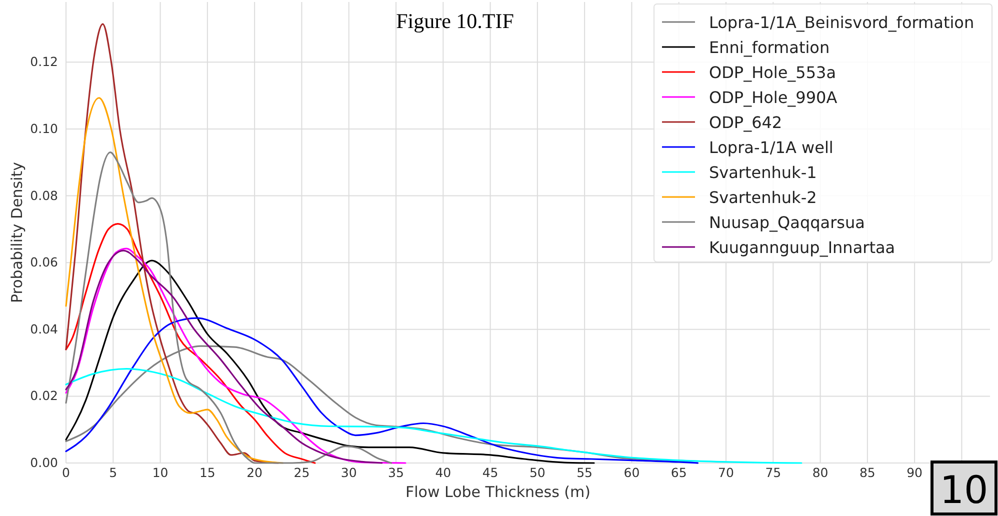 The height and width of the screenshot is (516, 998). What do you see at coordinates (44, 262) in the screenshot?
I see `y-tick-label: 0.06` at bounding box center [44, 262].